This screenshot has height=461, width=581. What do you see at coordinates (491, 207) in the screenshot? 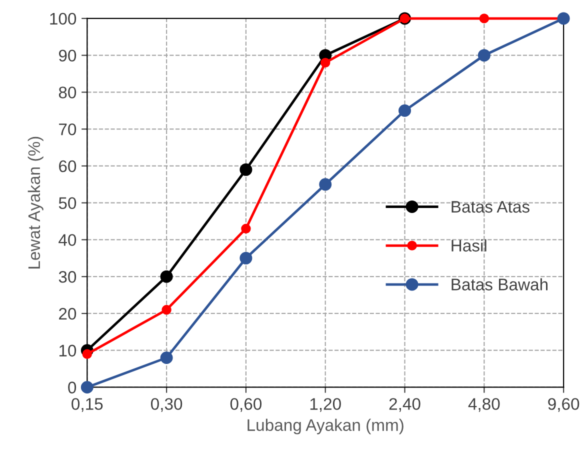
I see `legend-label: Batas Atas` at bounding box center [491, 207].